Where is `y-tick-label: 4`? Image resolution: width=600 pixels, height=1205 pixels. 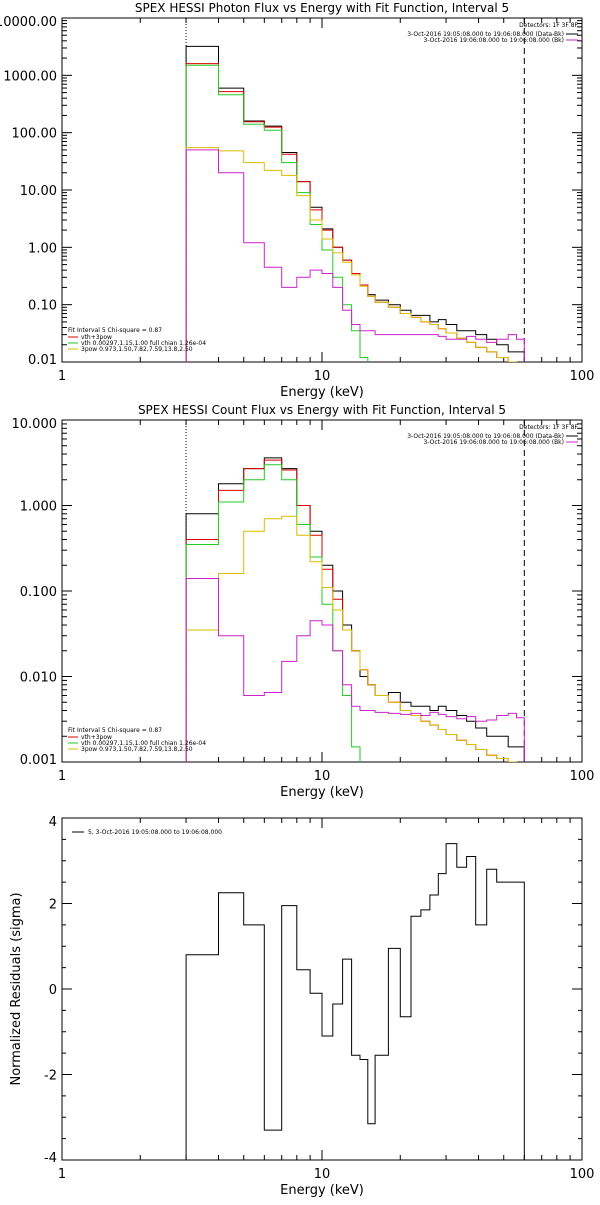
y-tick-label: 4 is located at coordinates (53, 822).